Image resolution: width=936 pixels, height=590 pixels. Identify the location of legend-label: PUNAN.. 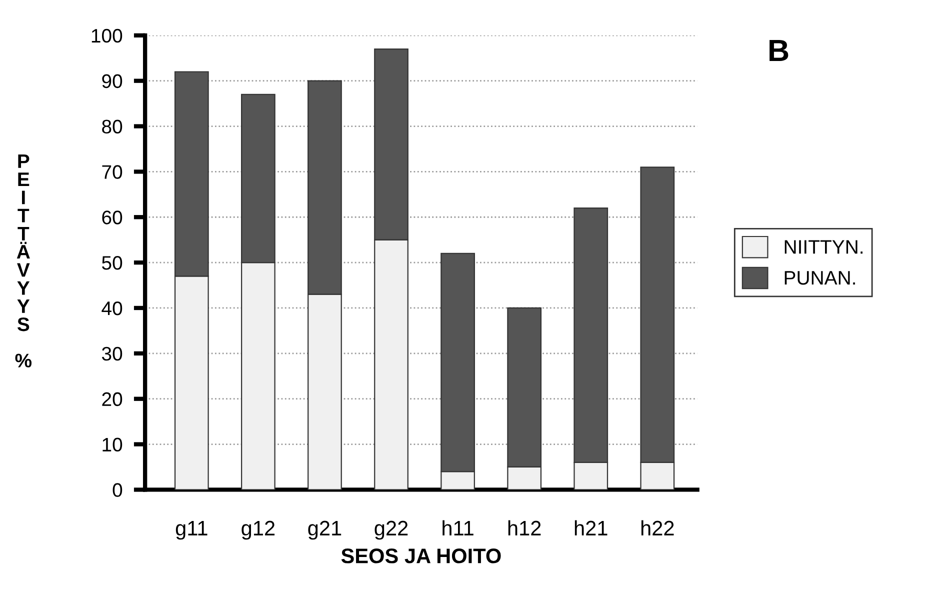
(819, 278).